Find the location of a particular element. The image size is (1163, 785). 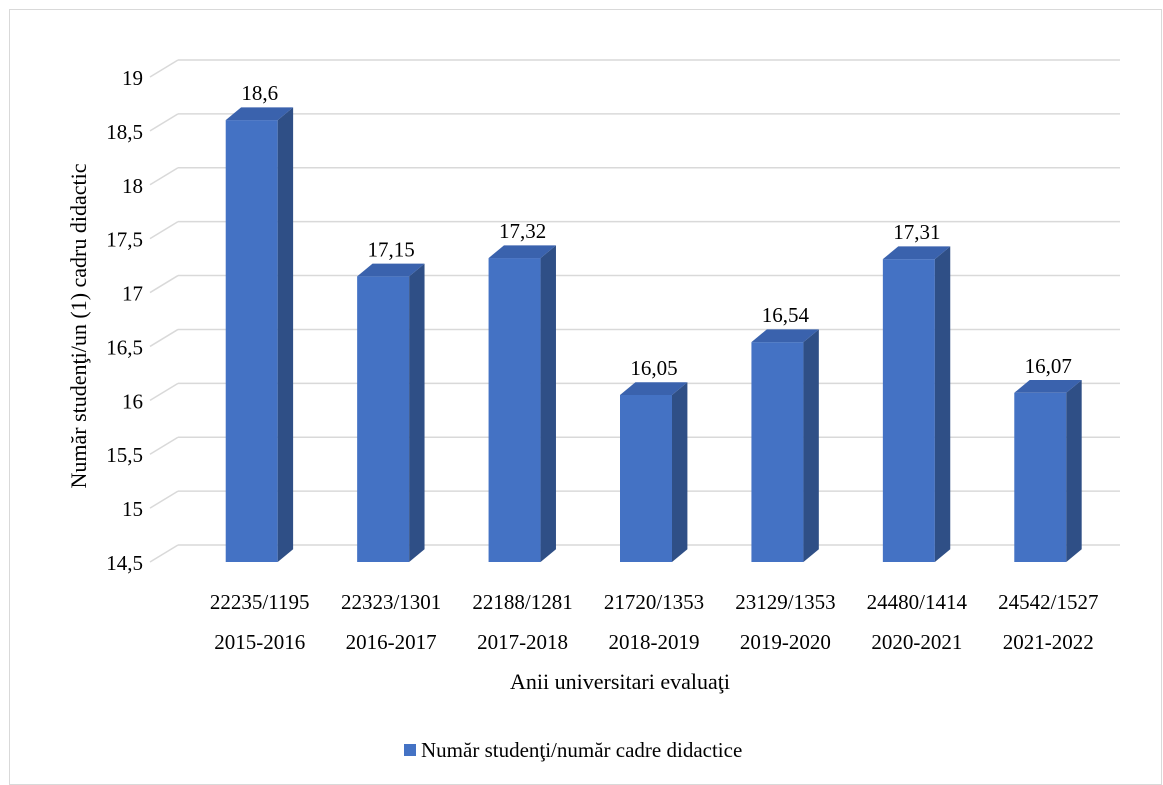

x-tick-label: 22235/1195 is located at coordinates (260, 602).